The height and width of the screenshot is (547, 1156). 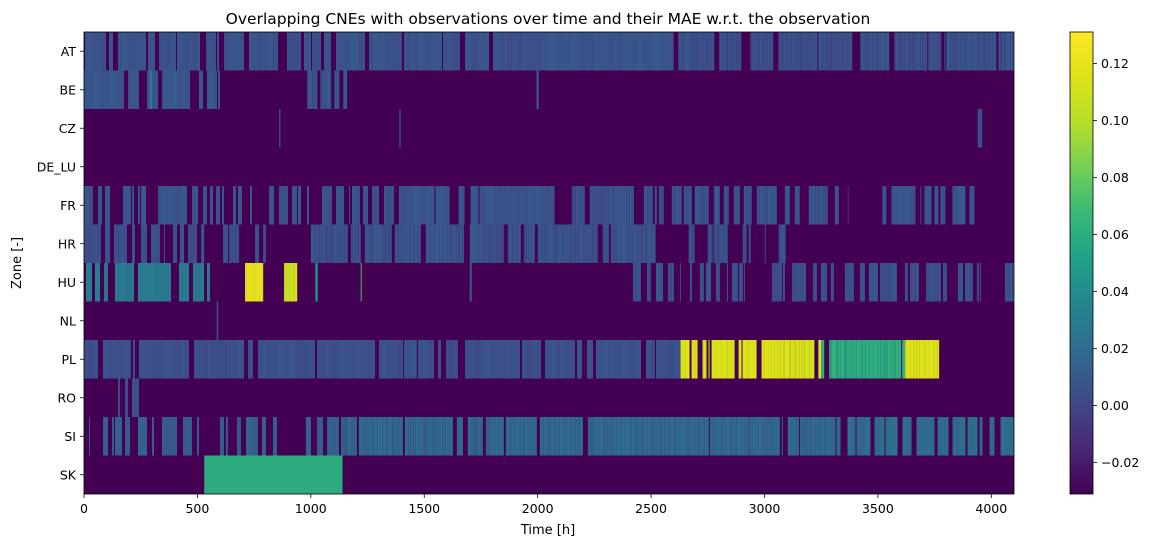 What do you see at coordinates (1115, 348) in the screenshot?
I see `colorbar-tick-label: 0.02` at bounding box center [1115, 348].